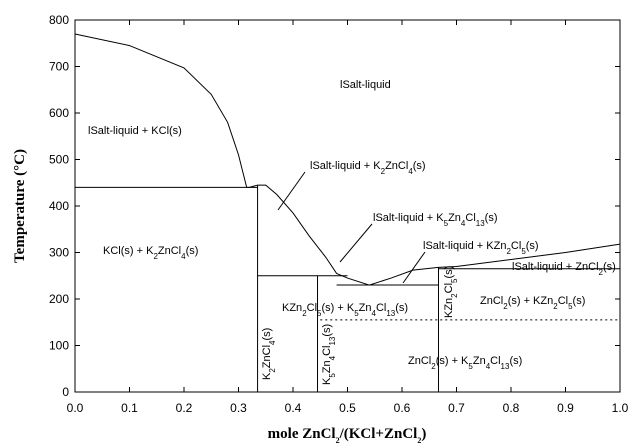  What do you see at coordinates (65, 392) in the screenshot?
I see `y-tick-label: 0` at bounding box center [65, 392].